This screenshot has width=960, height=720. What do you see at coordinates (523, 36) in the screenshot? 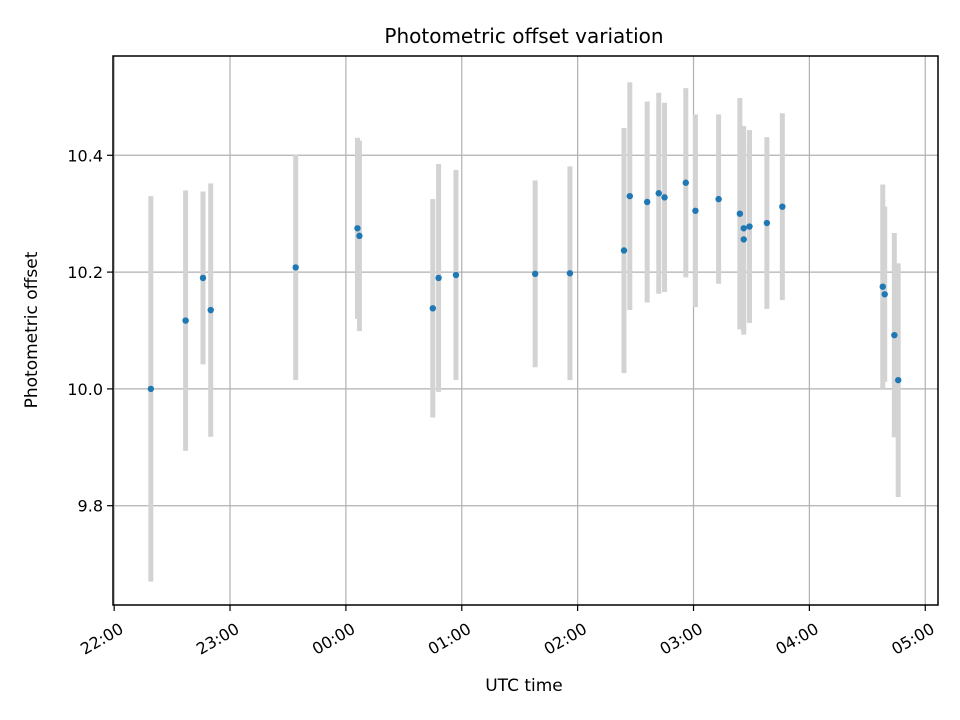
I see `chart-title: Photometric offset variation` at bounding box center [523, 36].